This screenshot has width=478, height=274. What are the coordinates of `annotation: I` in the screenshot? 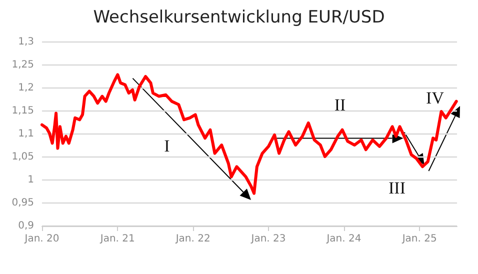 It's located at (167, 146).